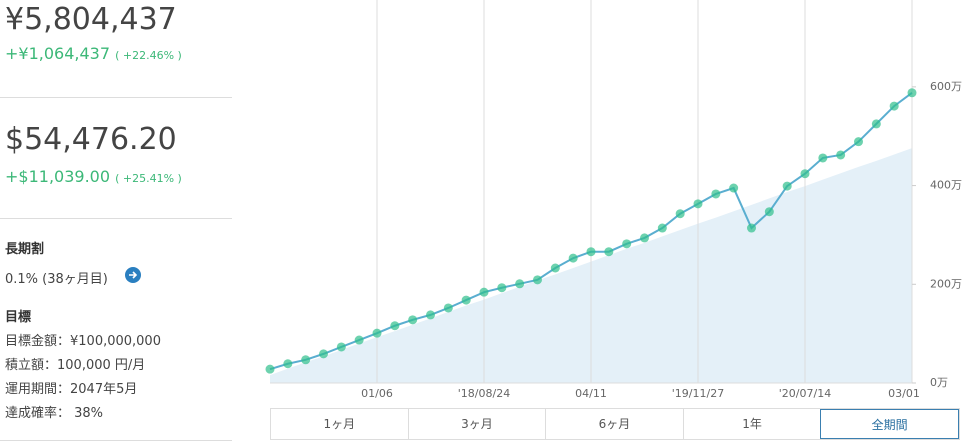  I want to click on jpy-value: ¥5,804,437, so click(91, 19).